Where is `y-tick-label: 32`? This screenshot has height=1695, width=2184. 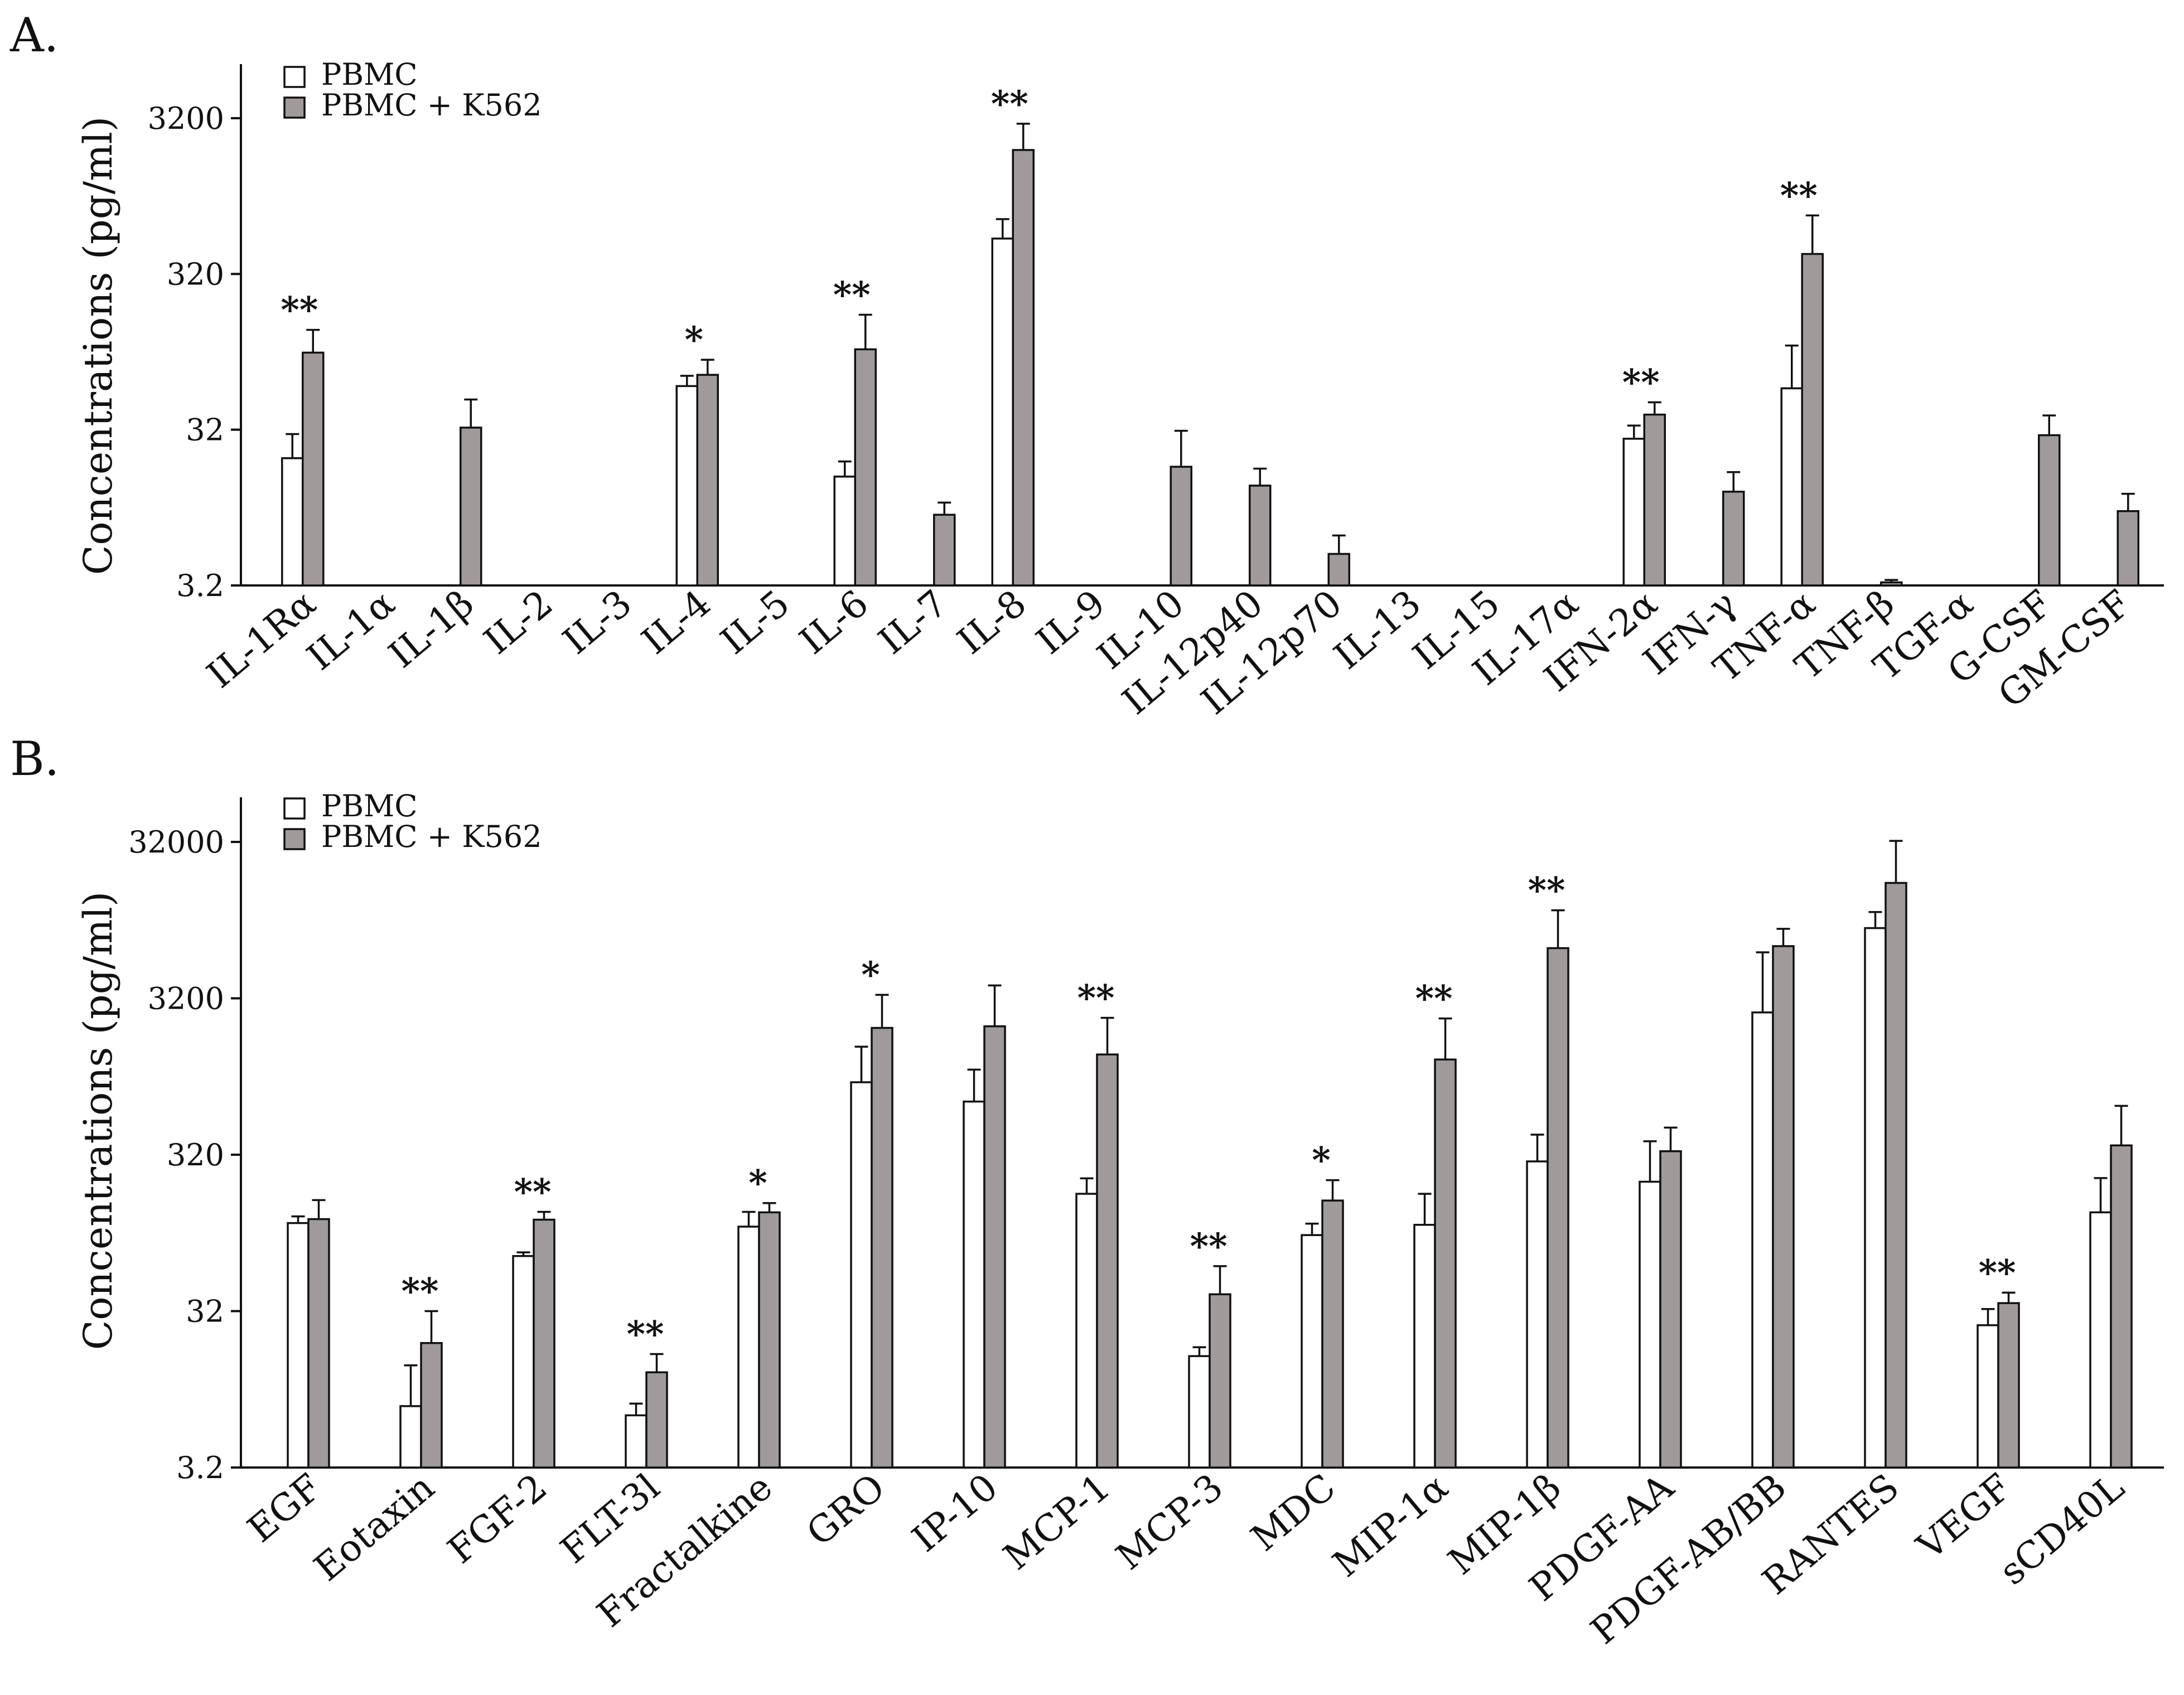
y-tick-label: 32 is located at coordinates (205, 430).